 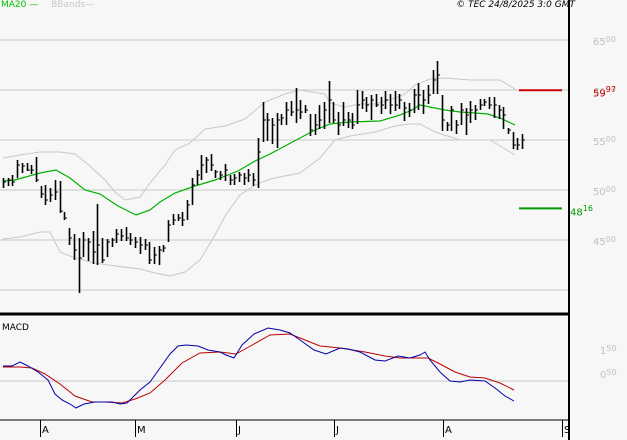 I want to click on price-label: 5500, so click(x=604, y=141).